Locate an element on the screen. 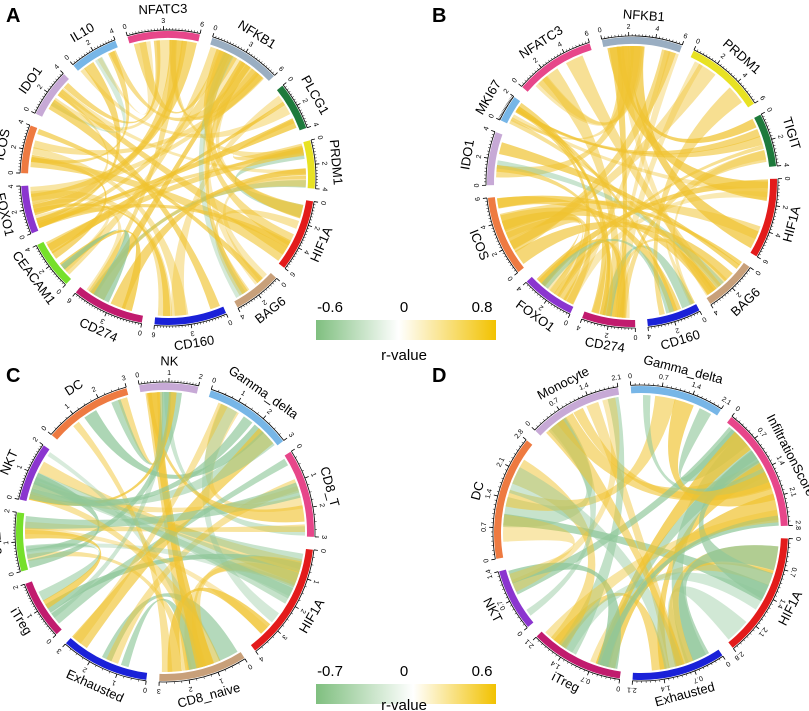 This screenshot has height=711, width=809. legend-bottom-min: -0.7 is located at coordinates (330, 671).